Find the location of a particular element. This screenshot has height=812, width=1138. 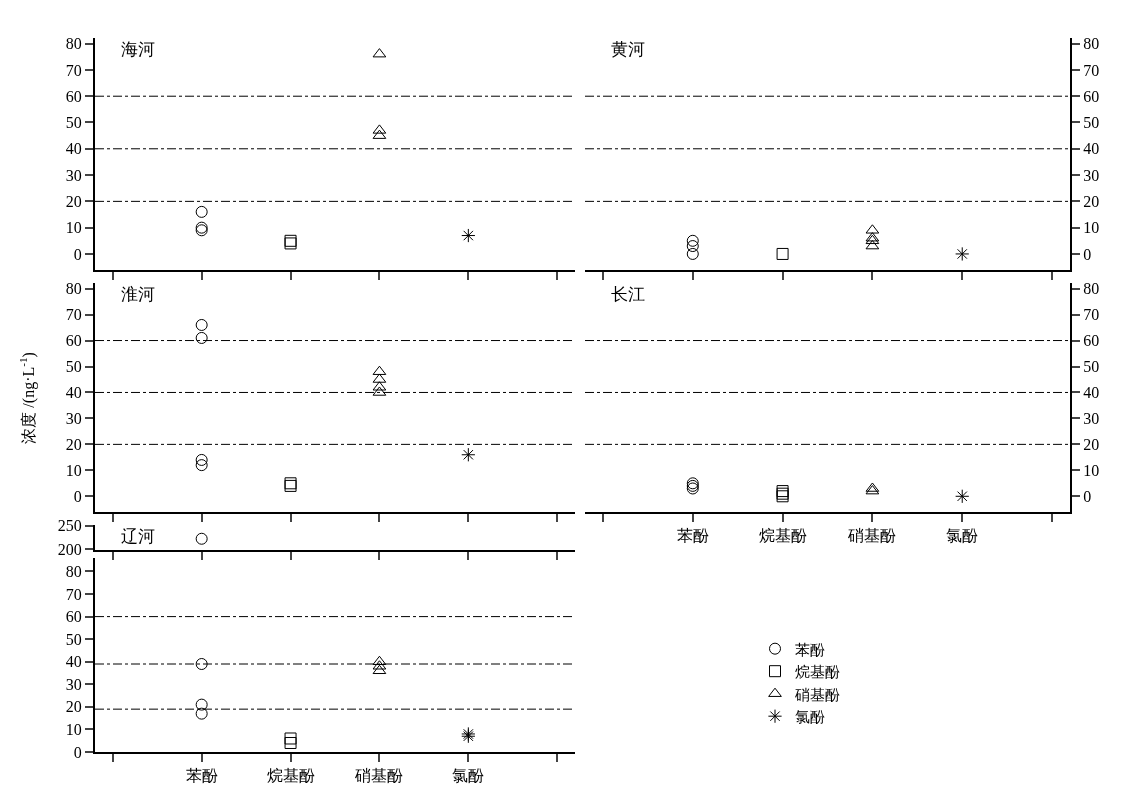

y-tick-label: 200 is located at coordinates (69, 549).